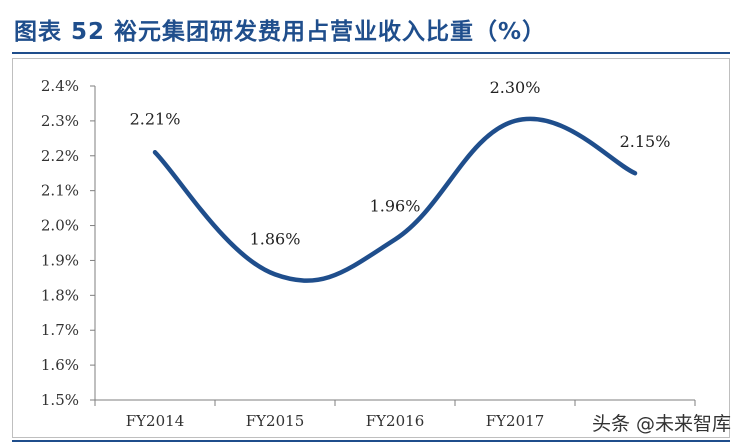 This screenshot has width=741, height=447. I want to click on data-label: 2.15%, so click(645, 141).